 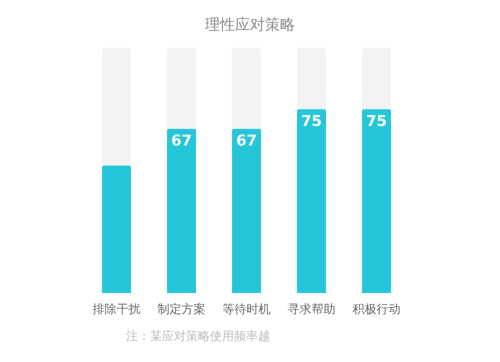 What do you see at coordinates (198, 336) in the screenshot?
I see `text: 注：某应对策略使用频率越` at bounding box center [198, 336].